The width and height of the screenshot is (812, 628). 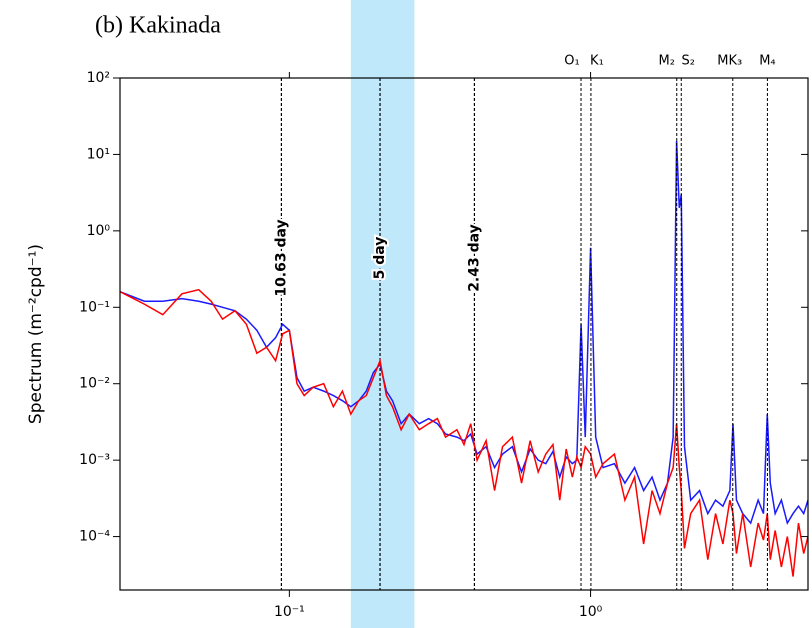 What do you see at coordinates (289, 612) in the screenshot?
I see `x-tick-label: 10⁻¹` at bounding box center [289, 612].